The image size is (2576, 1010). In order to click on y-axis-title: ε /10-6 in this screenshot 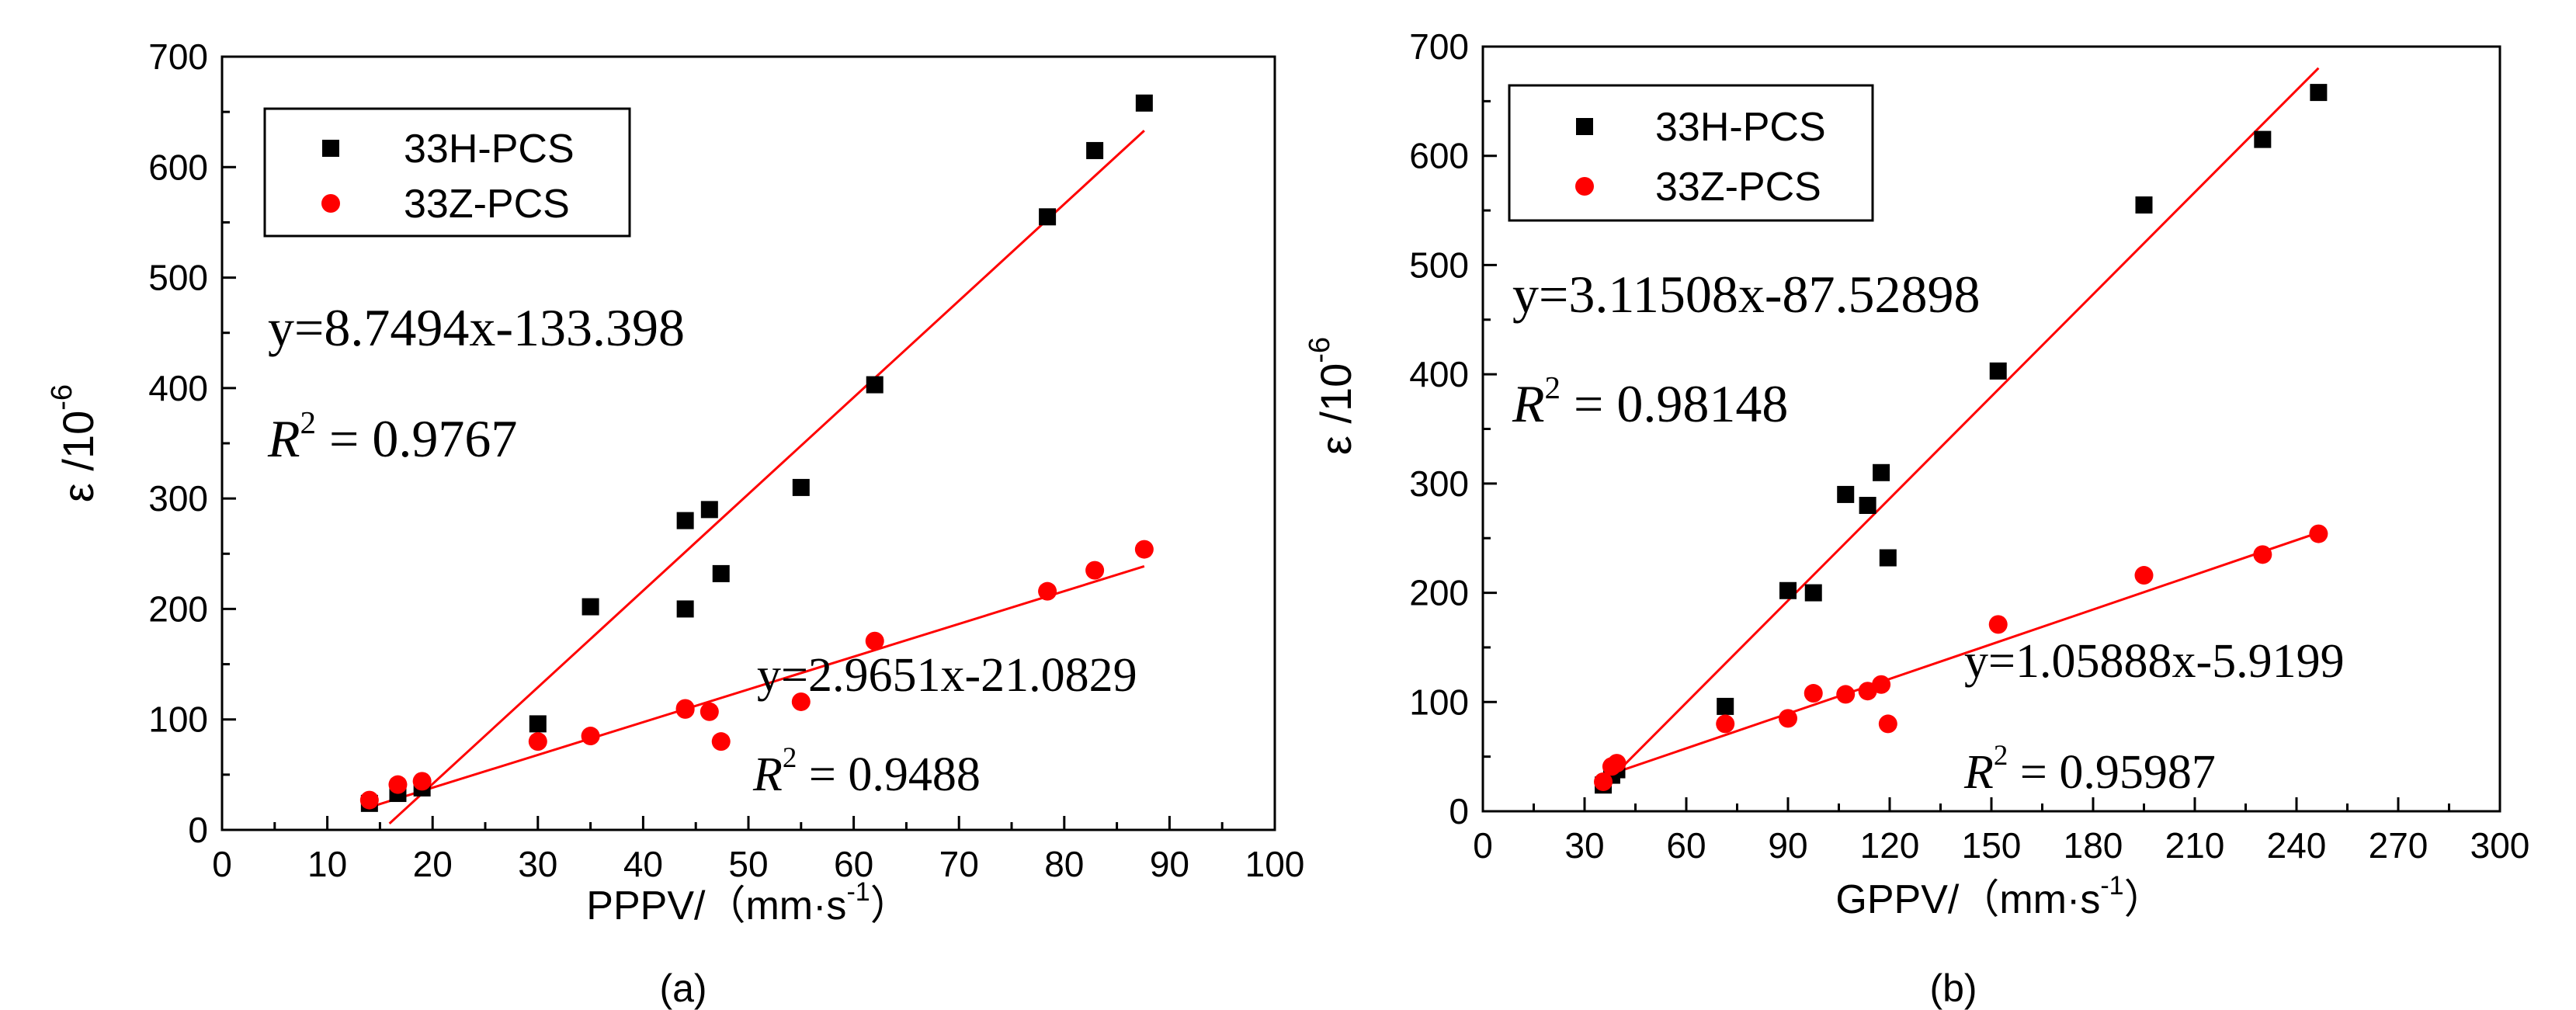, I will do `click(1332, 396)`.